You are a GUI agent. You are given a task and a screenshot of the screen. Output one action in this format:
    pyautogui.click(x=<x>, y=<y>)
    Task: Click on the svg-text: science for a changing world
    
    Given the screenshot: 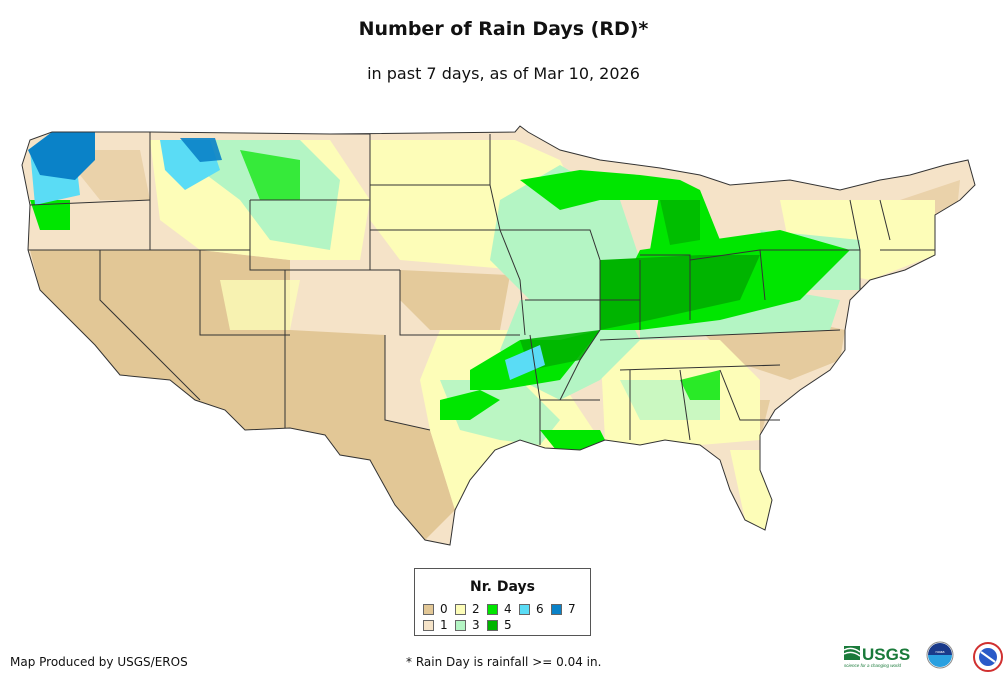 What is the action you would take?
    pyautogui.click(x=873, y=665)
    